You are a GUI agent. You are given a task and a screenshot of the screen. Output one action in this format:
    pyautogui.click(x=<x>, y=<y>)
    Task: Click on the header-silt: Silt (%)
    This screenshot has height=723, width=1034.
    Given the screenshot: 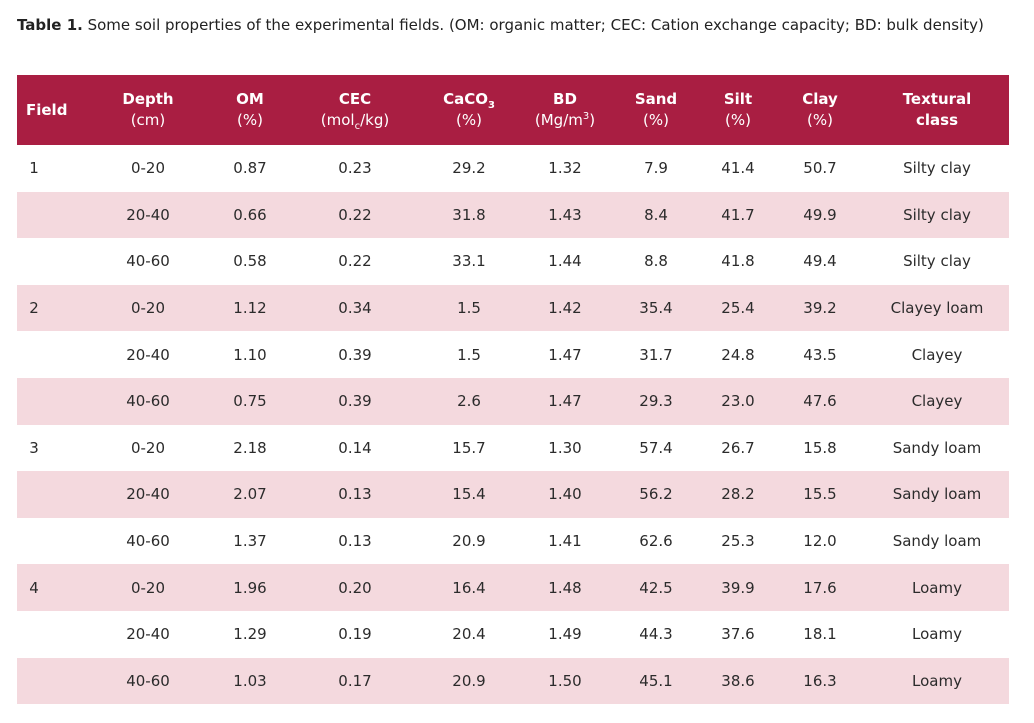 What is the action you would take?
    pyautogui.click(x=738, y=109)
    